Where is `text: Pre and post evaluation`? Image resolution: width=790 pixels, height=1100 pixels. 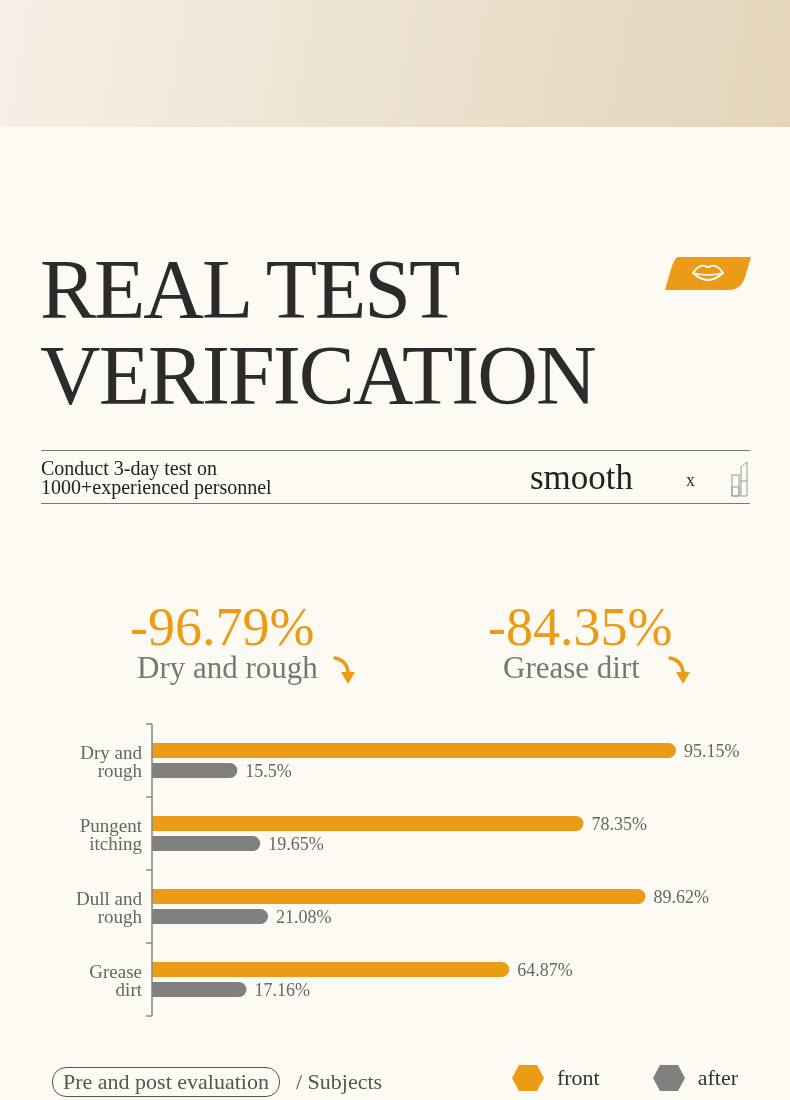
text: Pre and post evaluation is located at coordinates (166, 1082).